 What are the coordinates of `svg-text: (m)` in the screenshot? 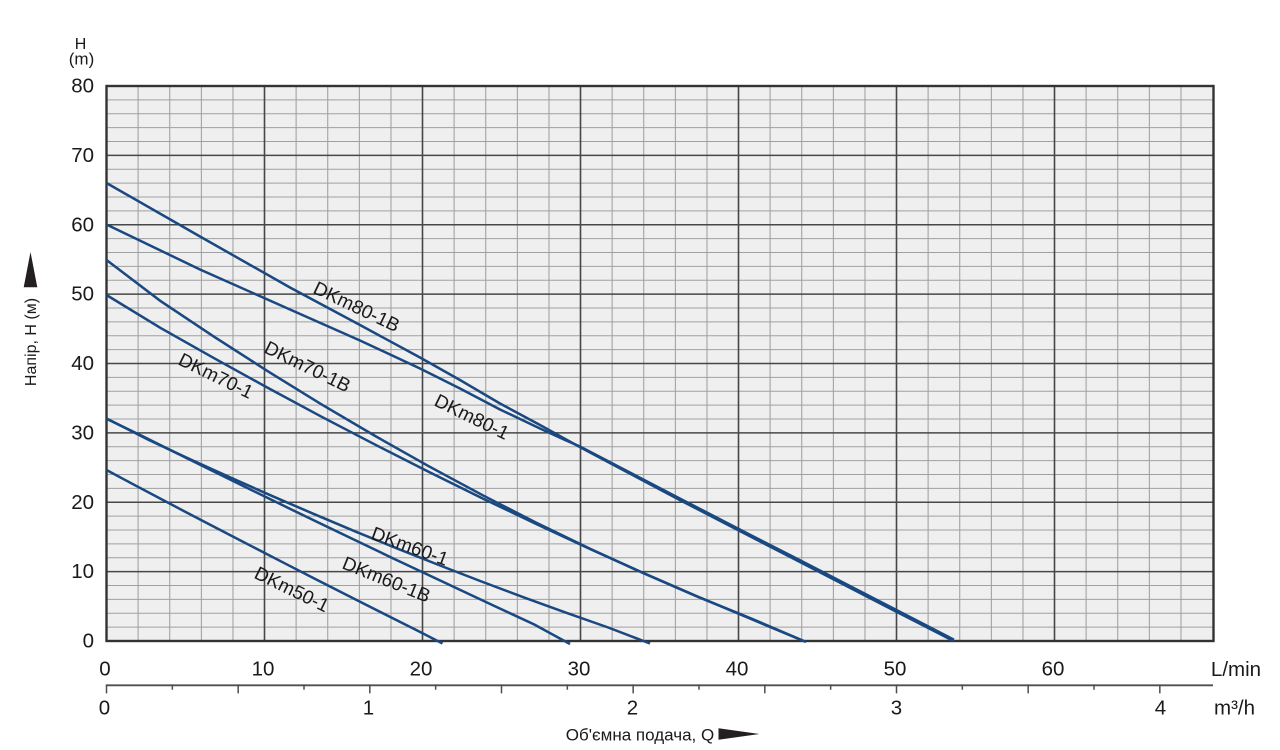 It's located at (81, 59).